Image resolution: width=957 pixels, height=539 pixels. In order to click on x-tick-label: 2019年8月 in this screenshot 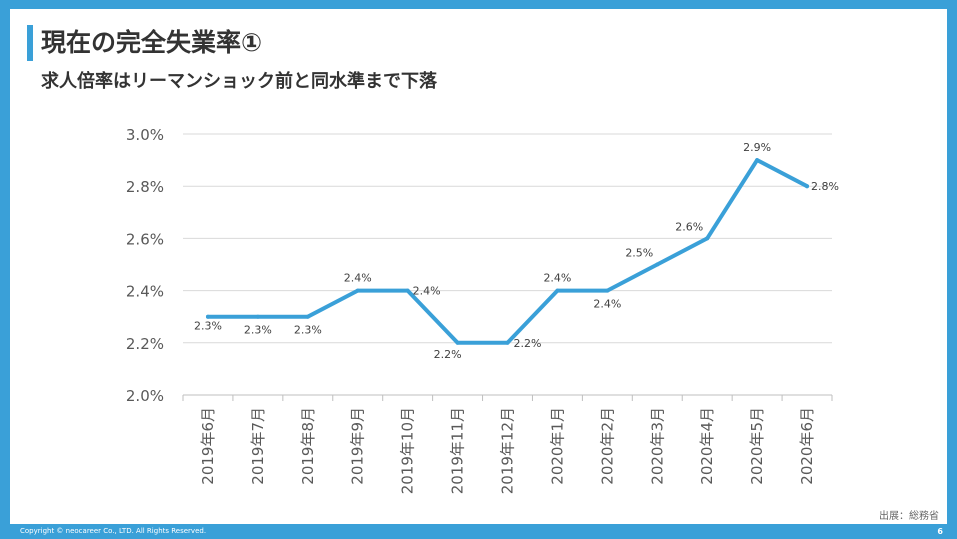, I will do `click(308, 446)`.